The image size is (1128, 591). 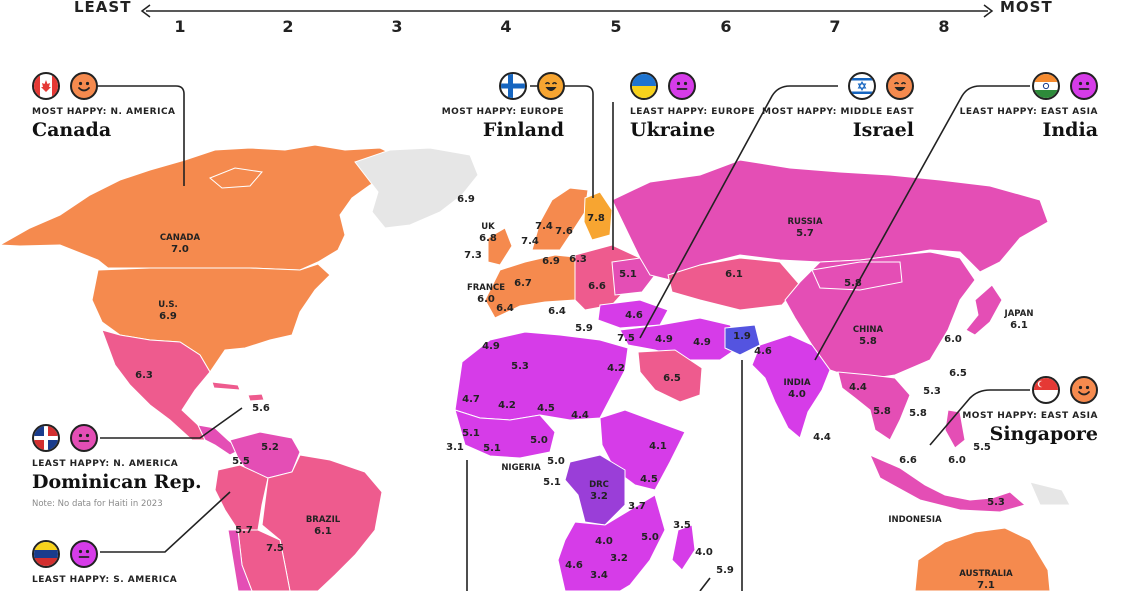 What do you see at coordinates (270, 447) in the screenshot?
I see `value-label: 5.2` at bounding box center [270, 447].